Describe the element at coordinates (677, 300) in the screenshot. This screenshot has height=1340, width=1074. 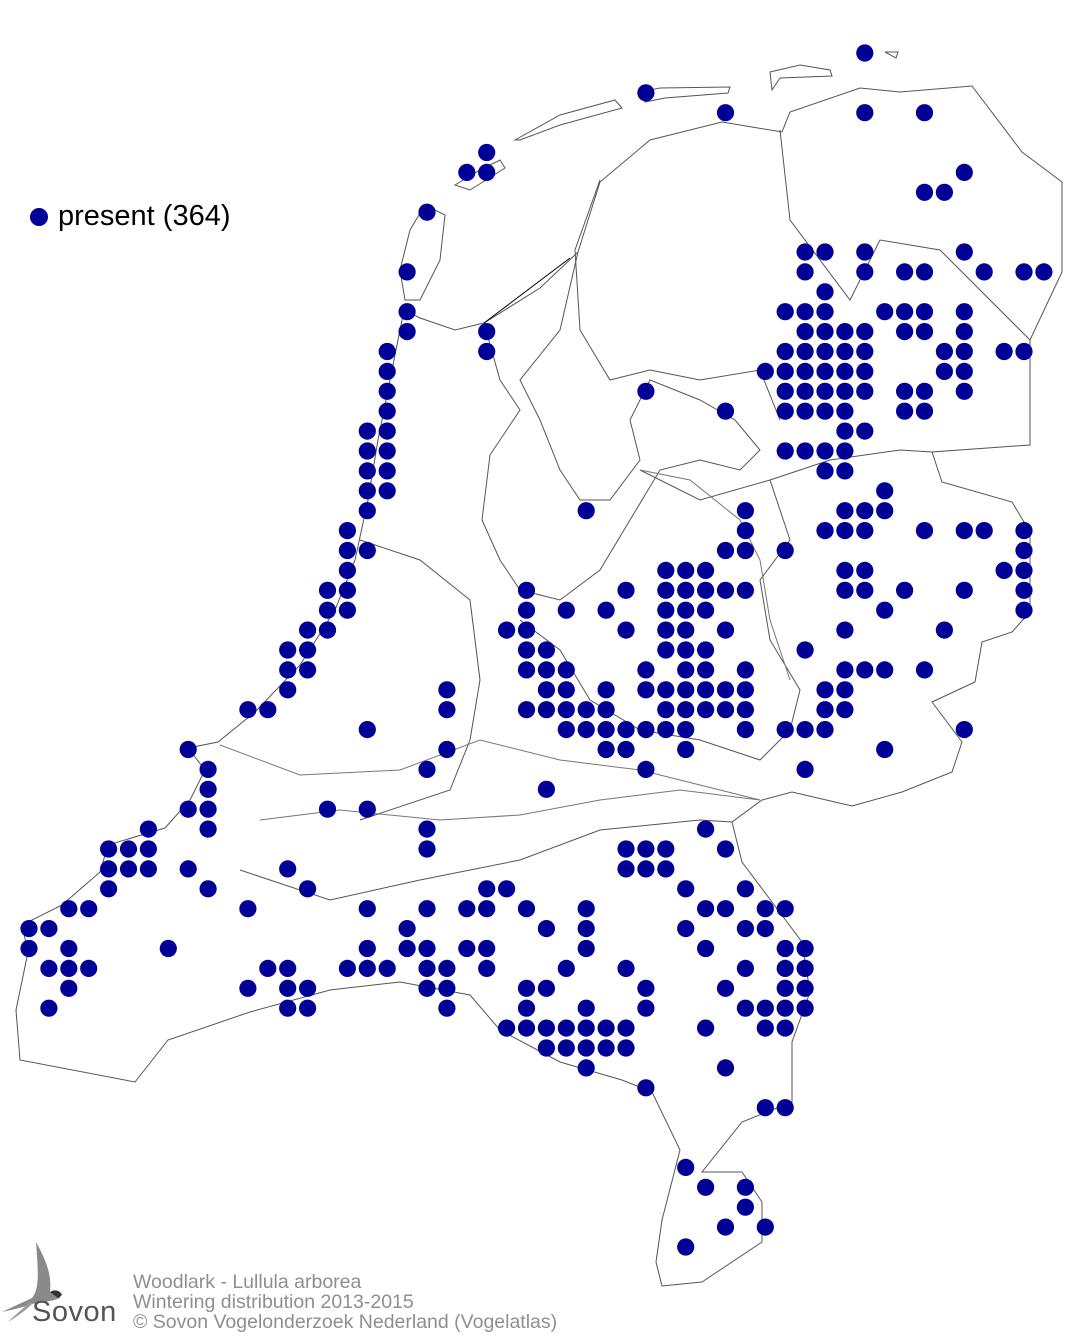
I see `province-border` at that location.